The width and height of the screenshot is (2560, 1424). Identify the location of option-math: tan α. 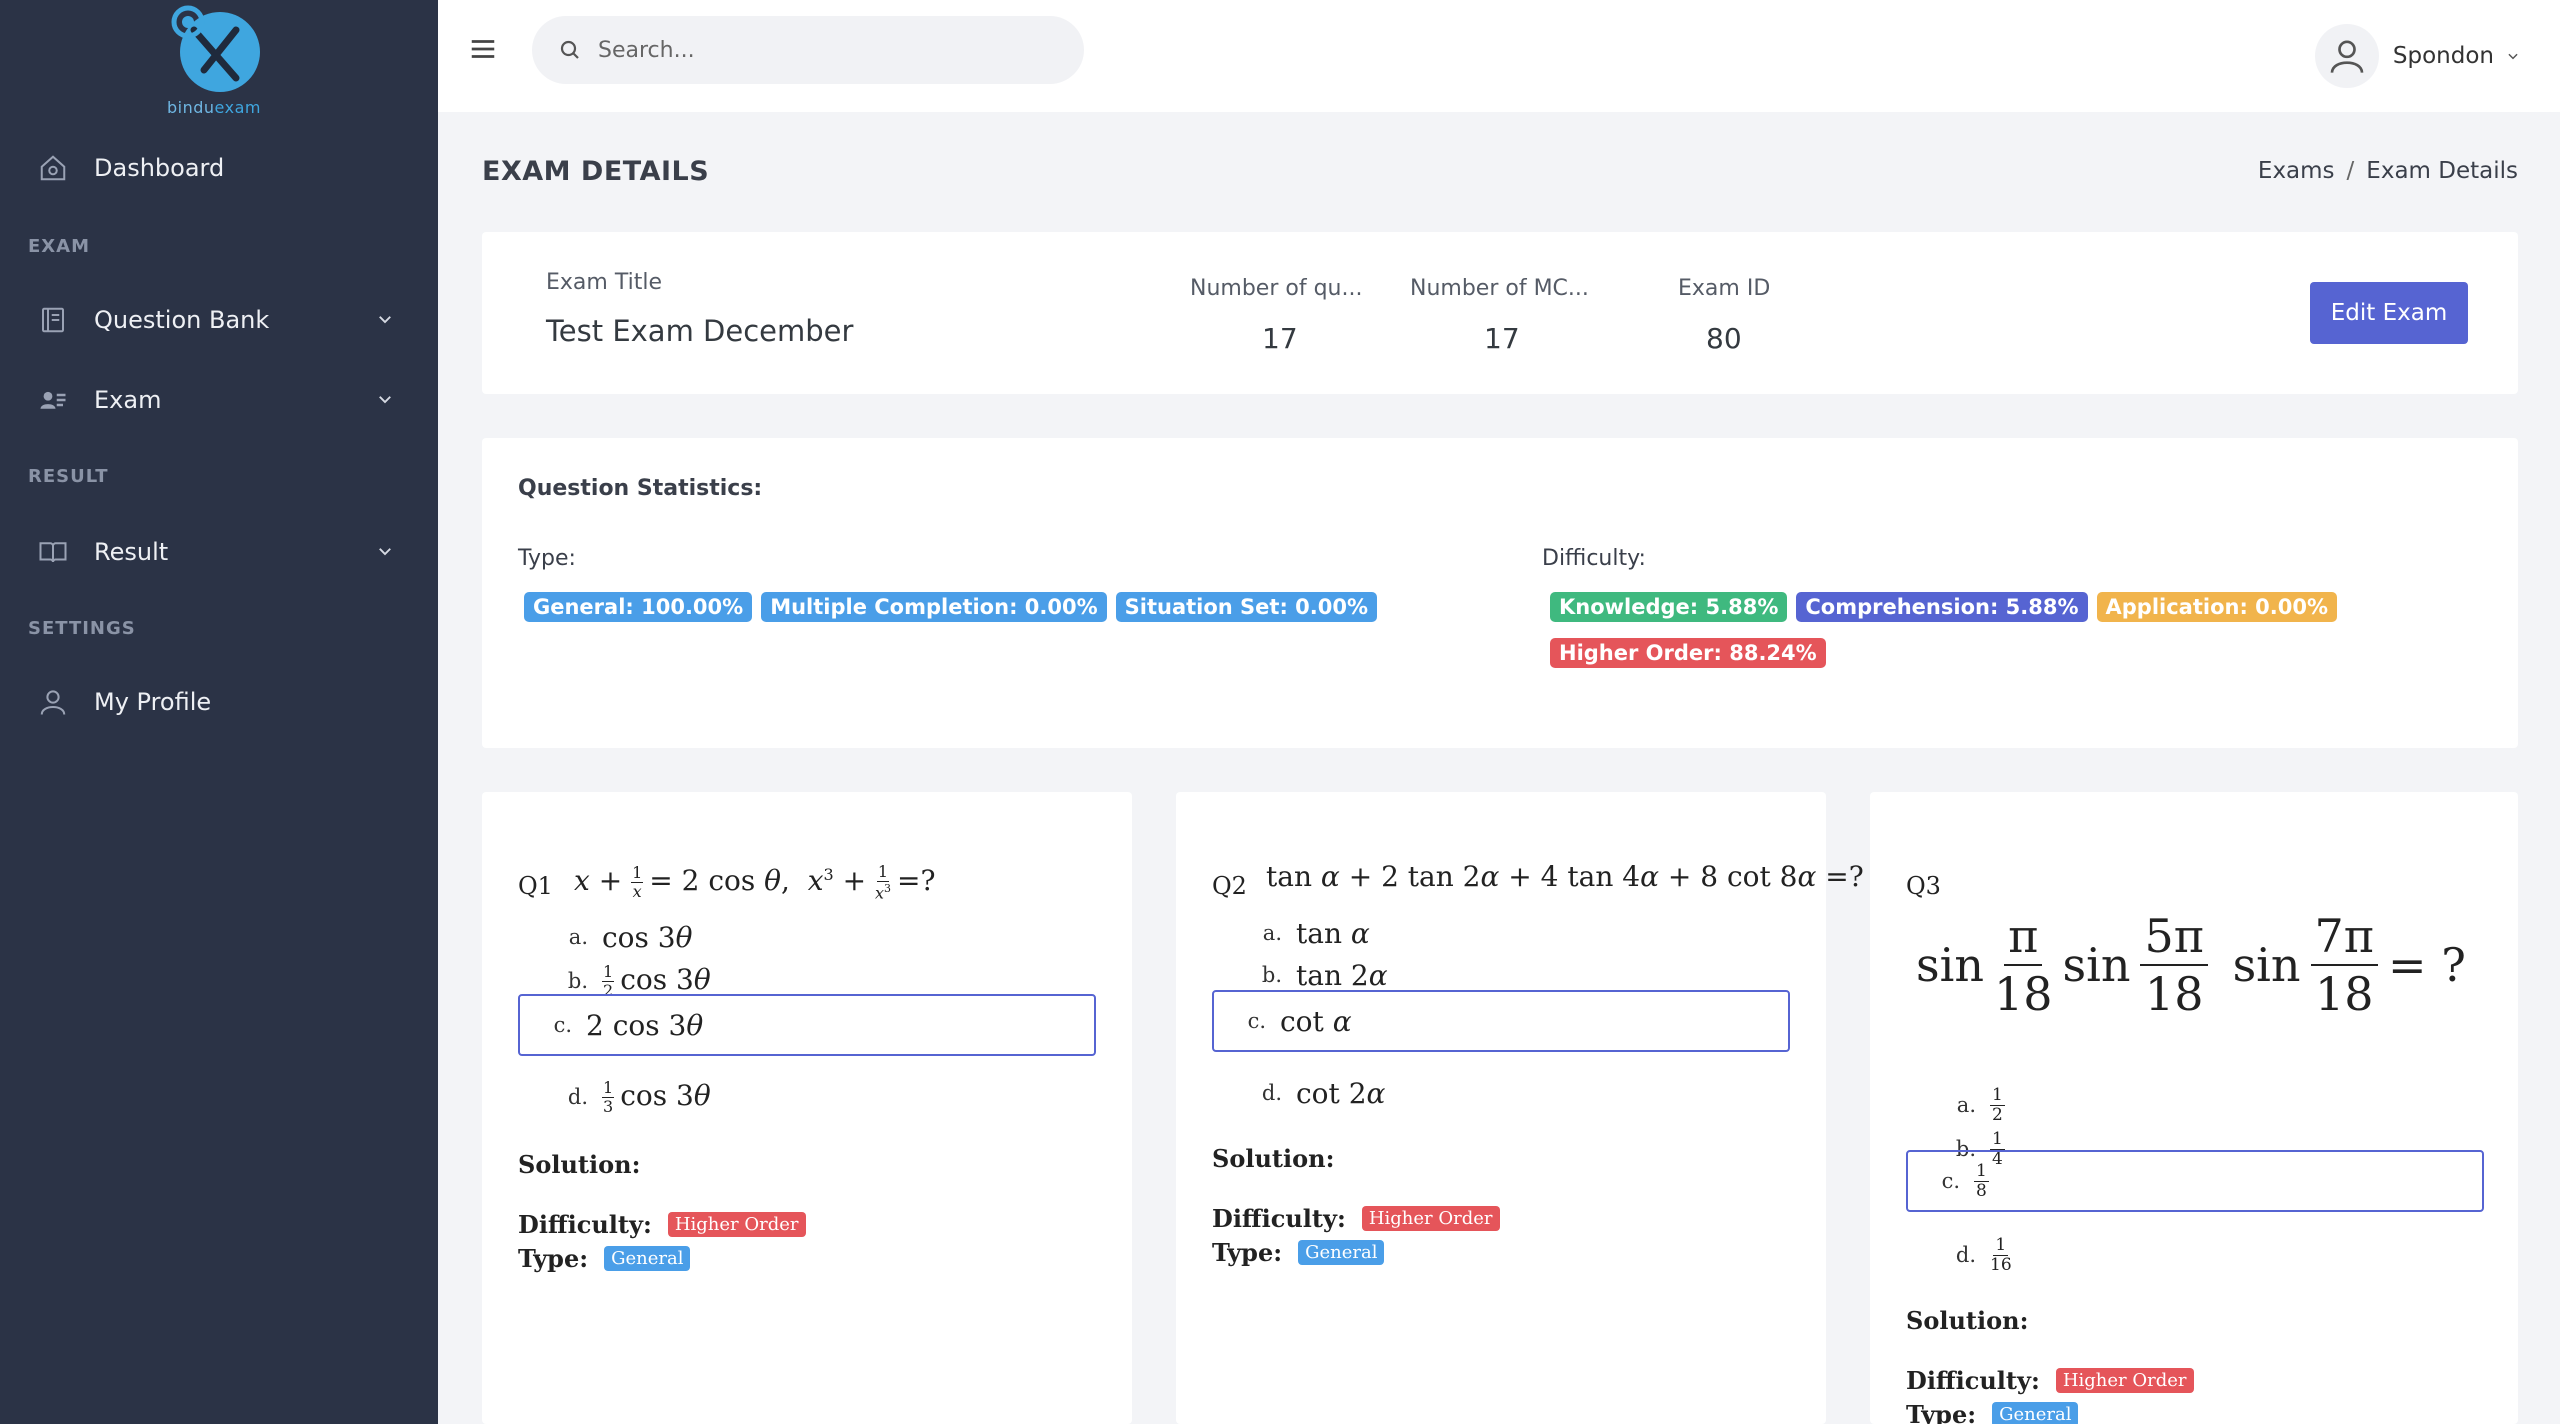
(1333, 933).